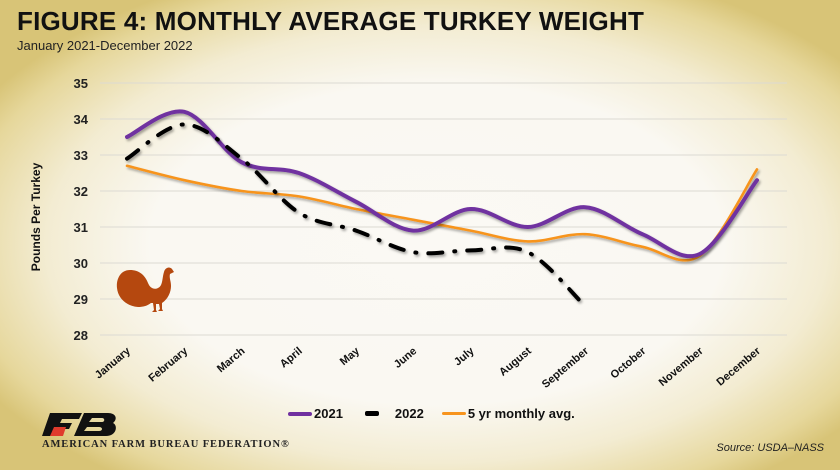  What do you see at coordinates (79, 424) in the screenshot?
I see `farm-bureau-logo` at bounding box center [79, 424].